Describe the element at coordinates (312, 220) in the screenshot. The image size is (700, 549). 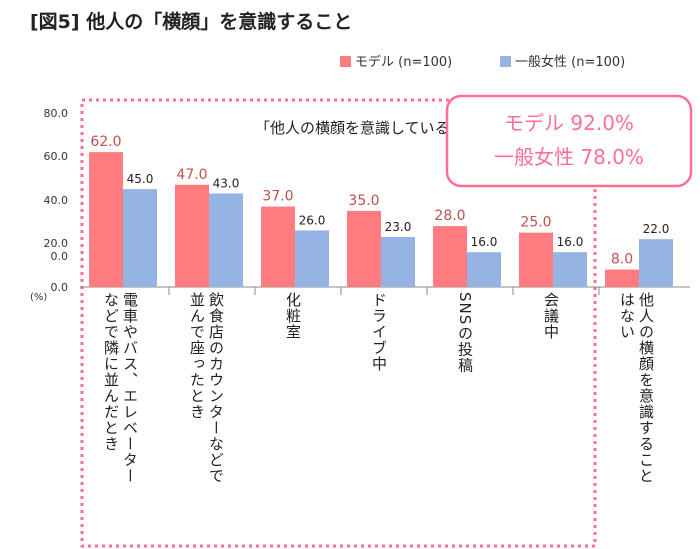
I see `value-label-general: 26.0` at that location.